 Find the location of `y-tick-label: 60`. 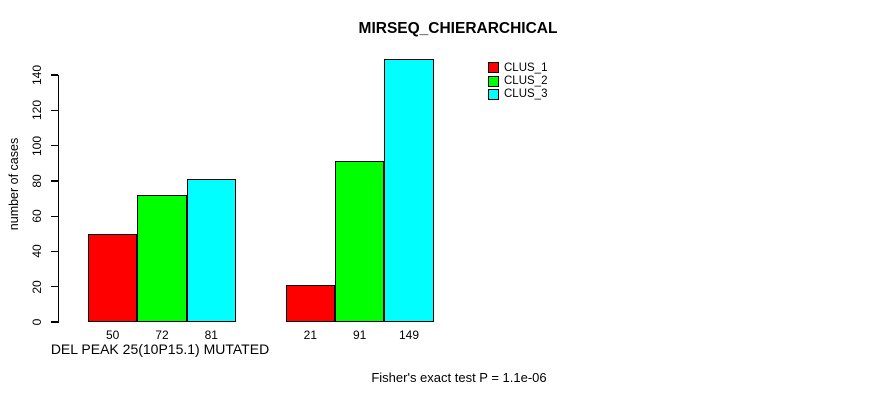

y-tick-label: 60 is located at coordinates (37, 216).